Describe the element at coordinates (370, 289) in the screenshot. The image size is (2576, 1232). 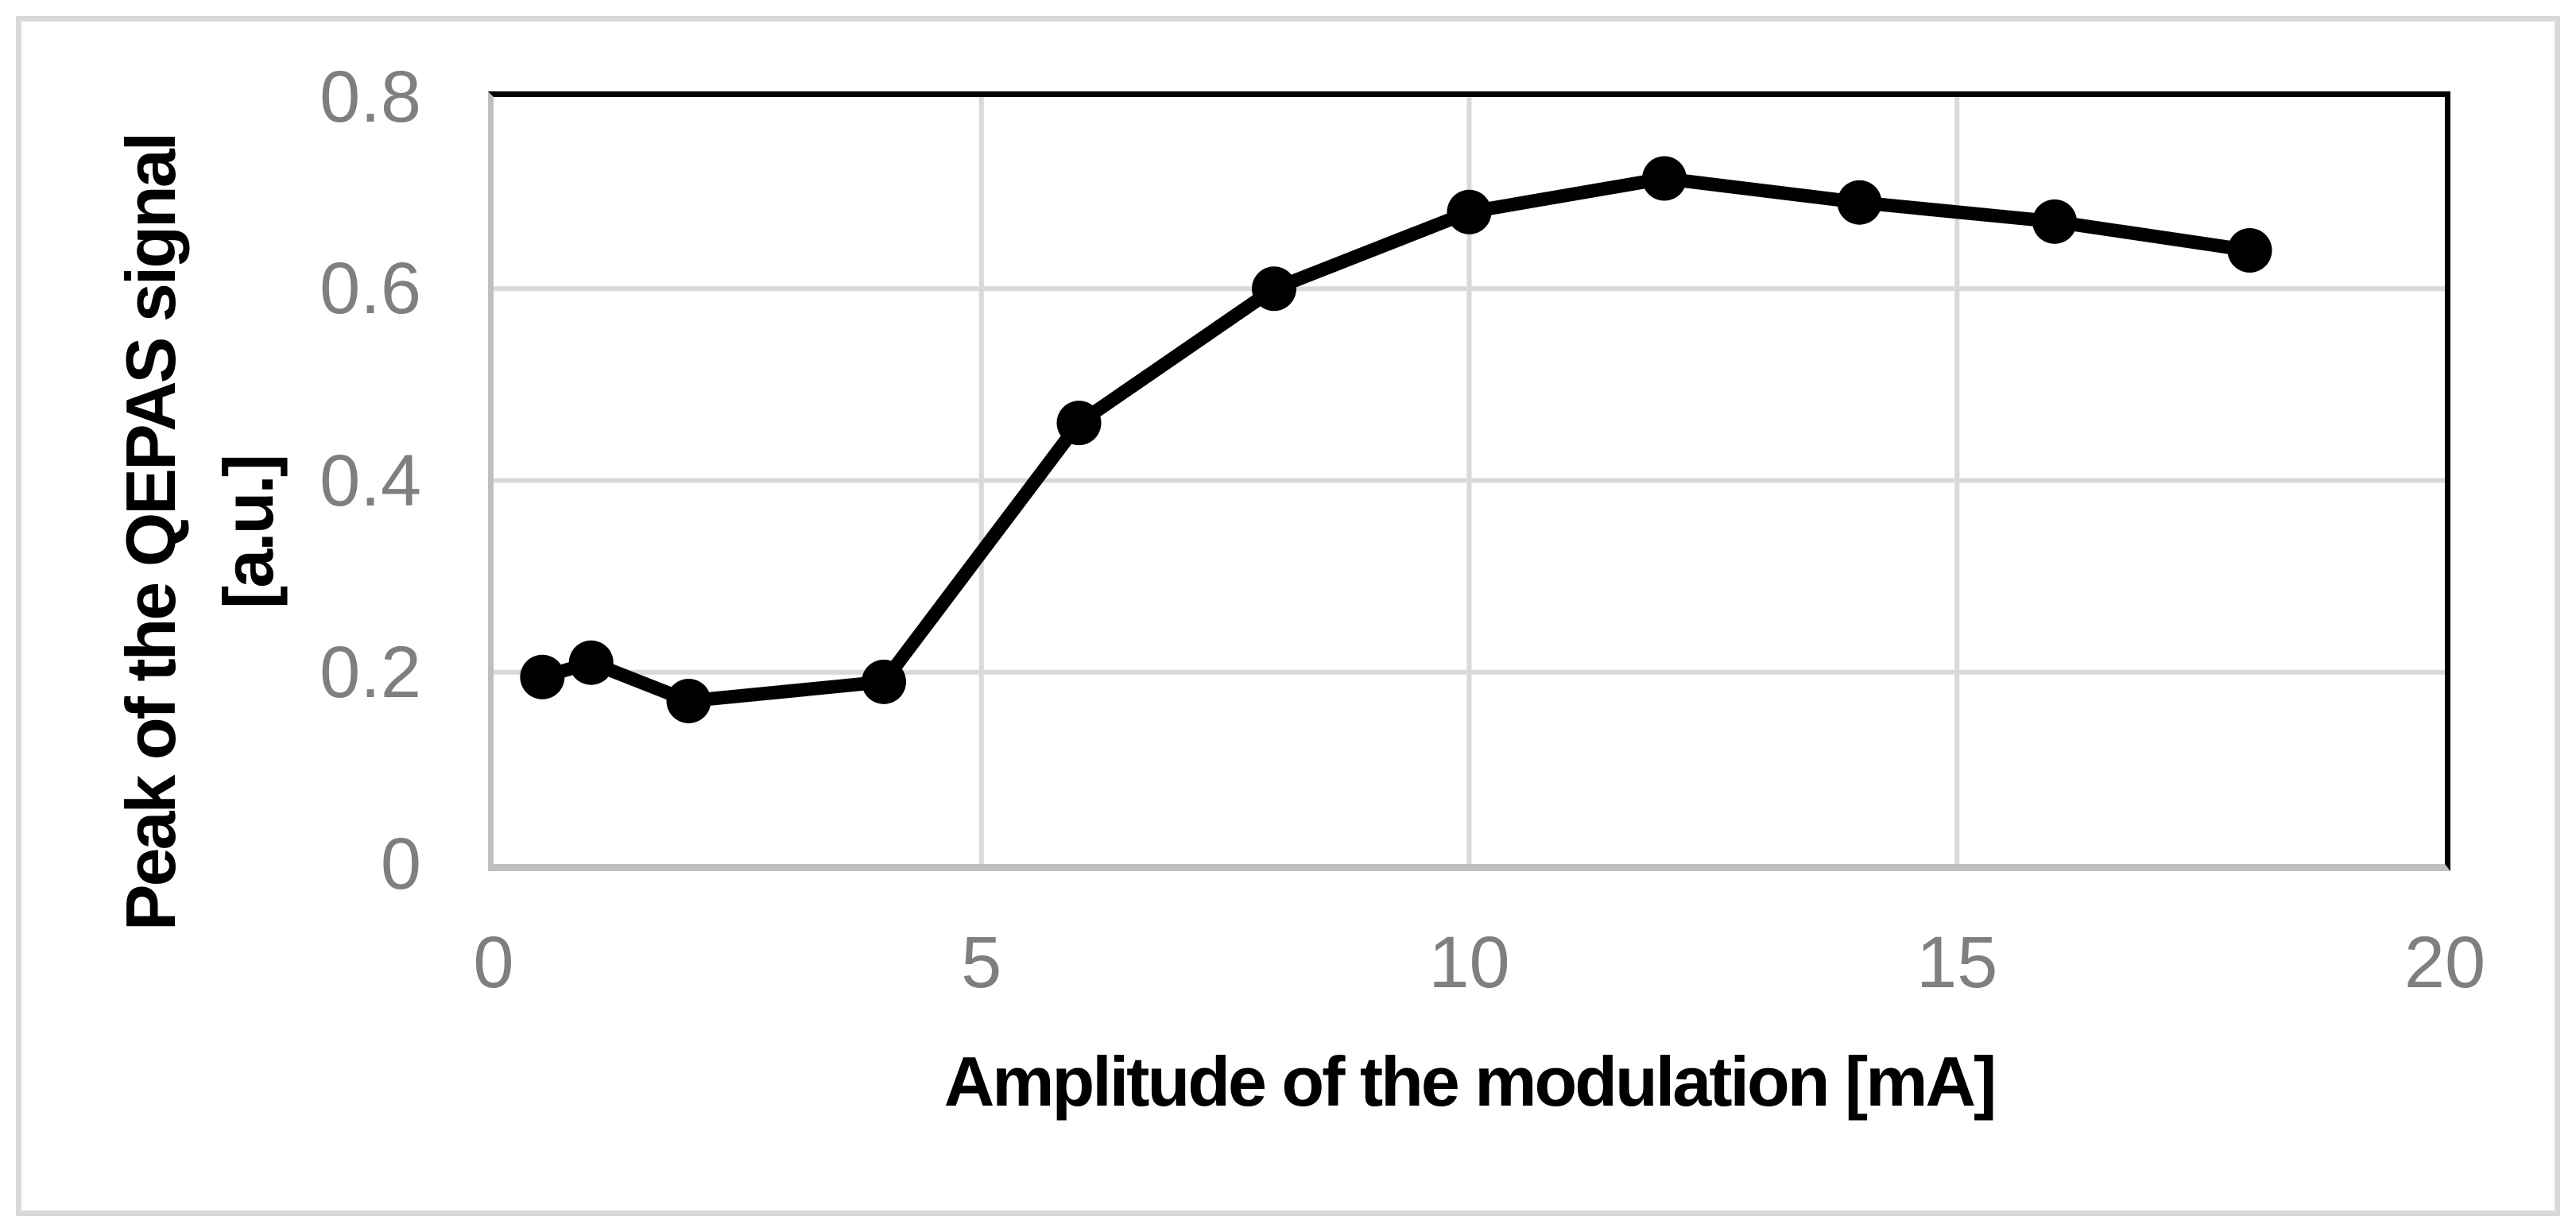
I see `y-tick-label: 0.6` at that location.